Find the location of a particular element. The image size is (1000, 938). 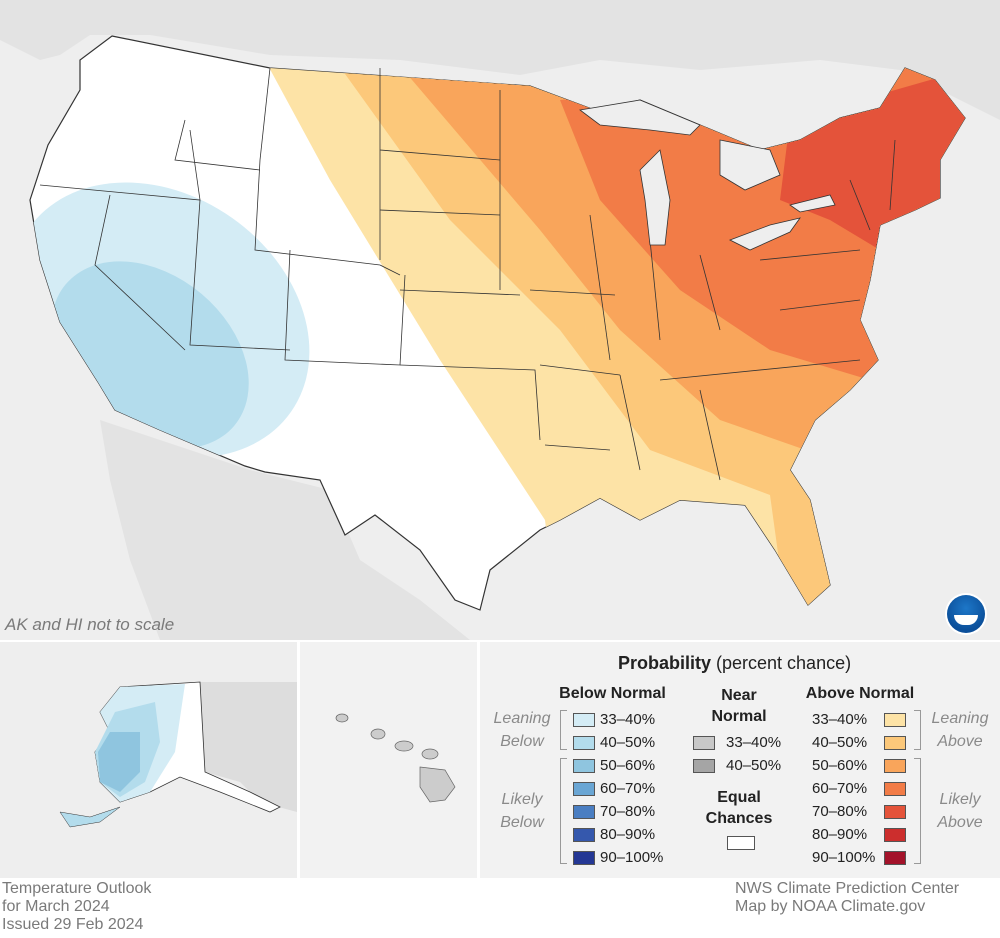

legend-title-rest: (percent chance) is located at coordinates (781, 663).